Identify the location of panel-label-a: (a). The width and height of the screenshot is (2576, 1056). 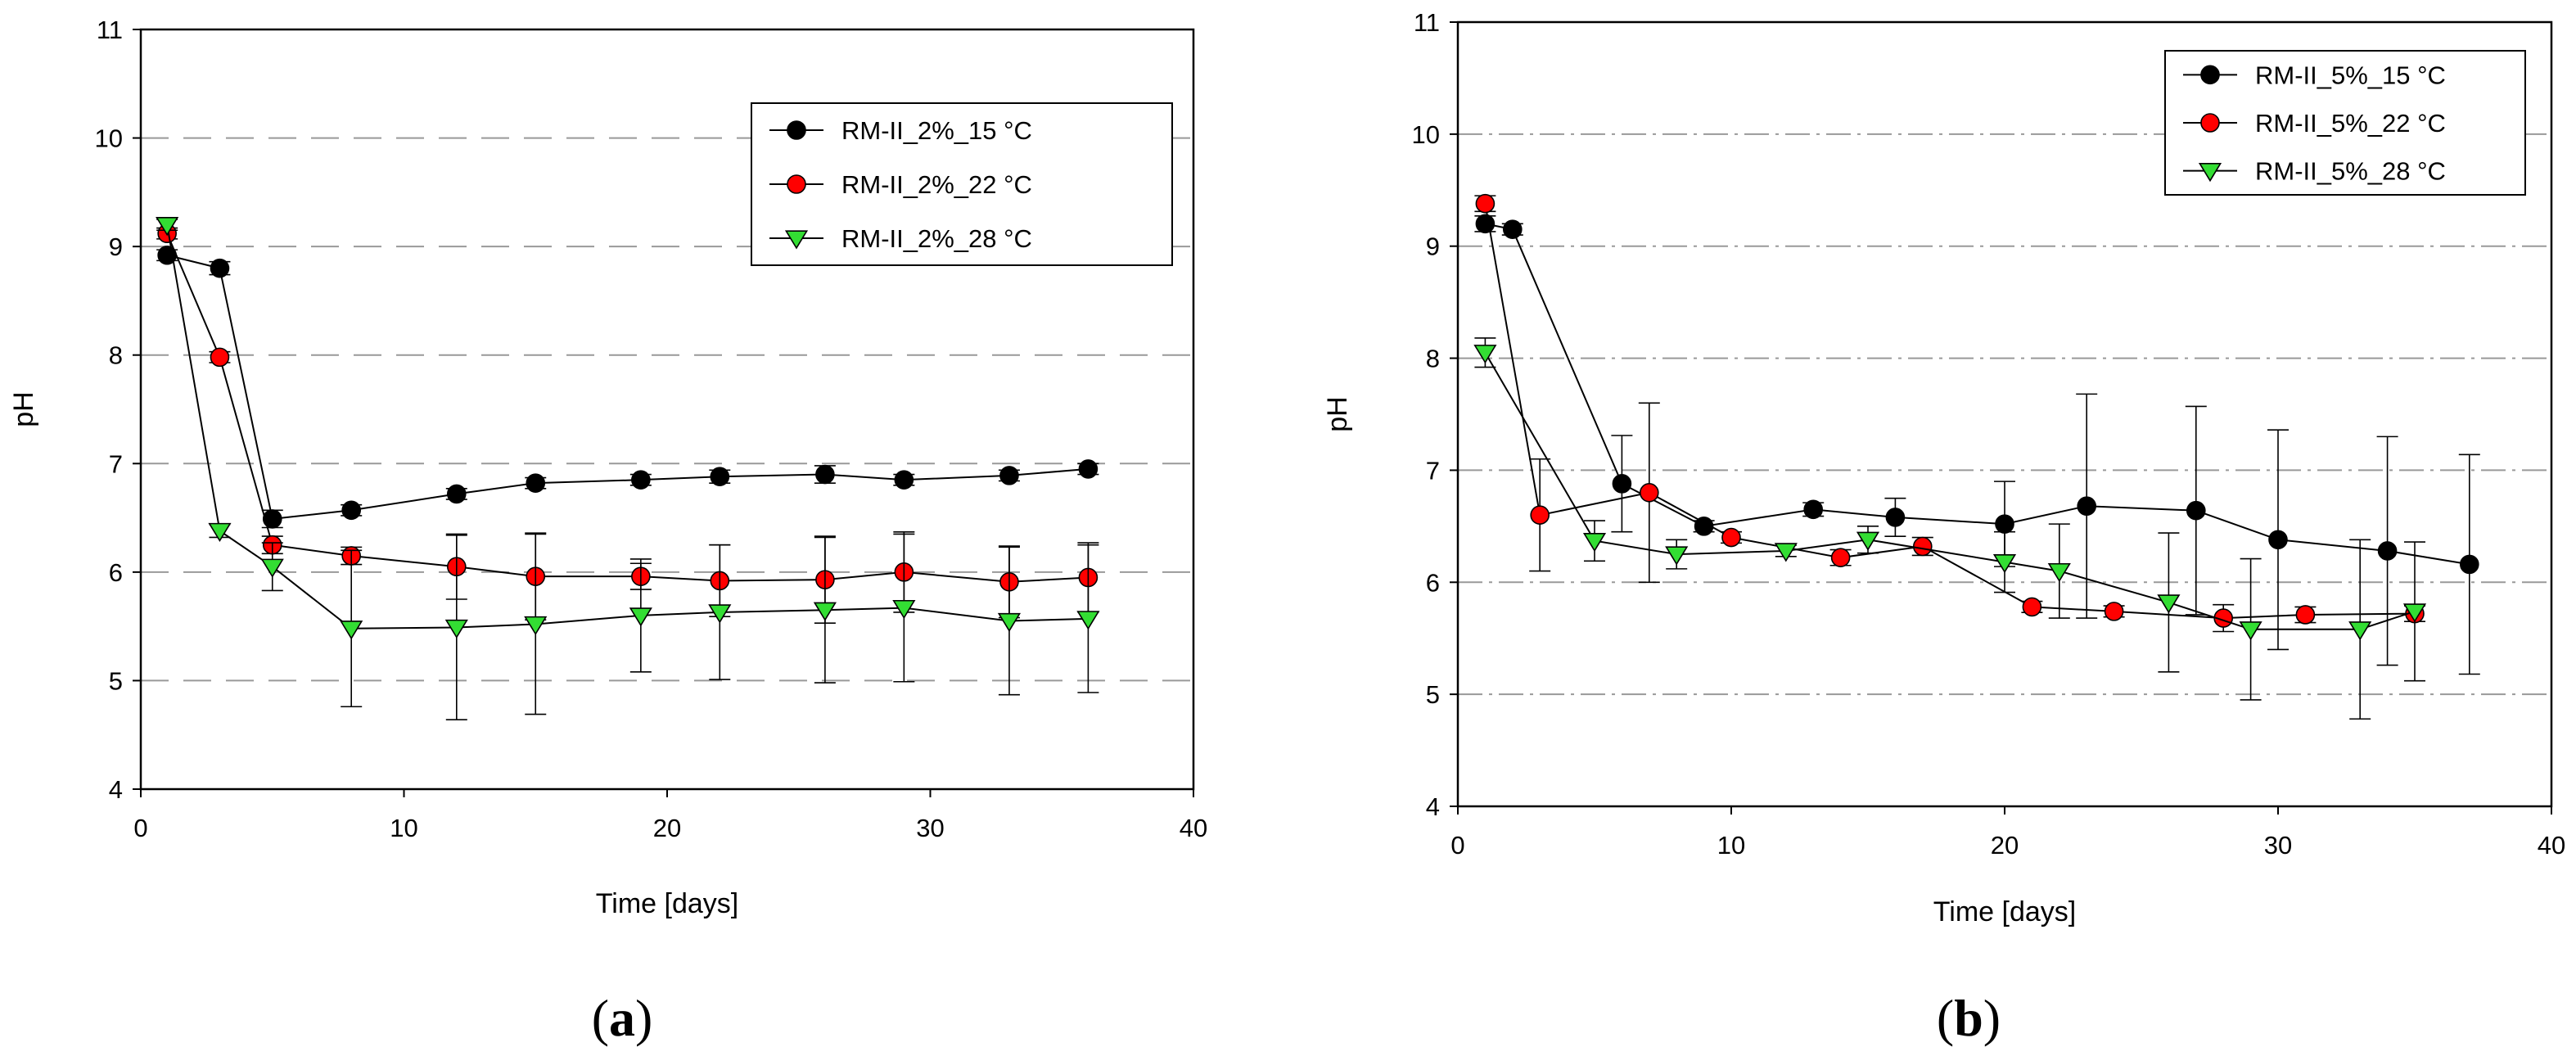
(622, 1018).